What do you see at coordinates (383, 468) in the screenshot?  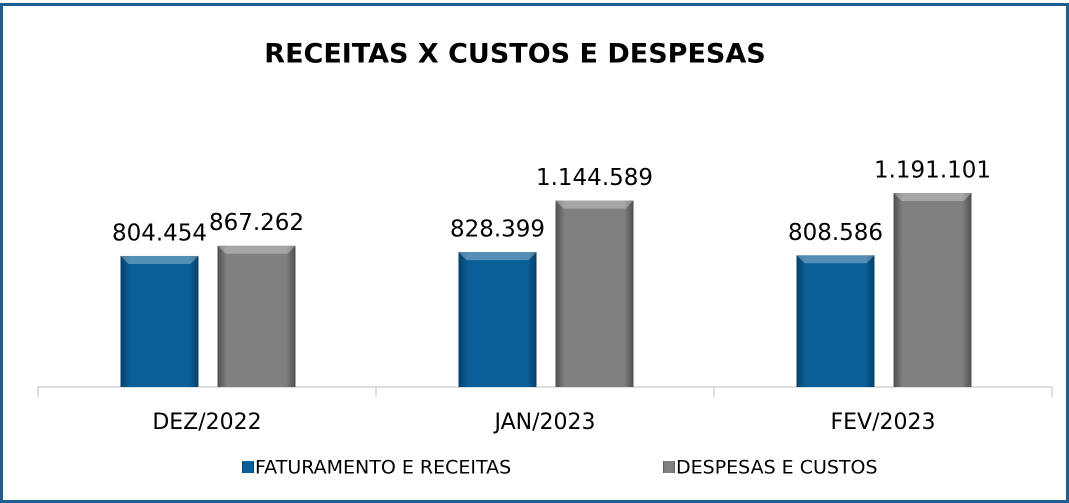 I see `legend-label: FATURAMENTO E RECEITAS` at bounding box center [383, 468].